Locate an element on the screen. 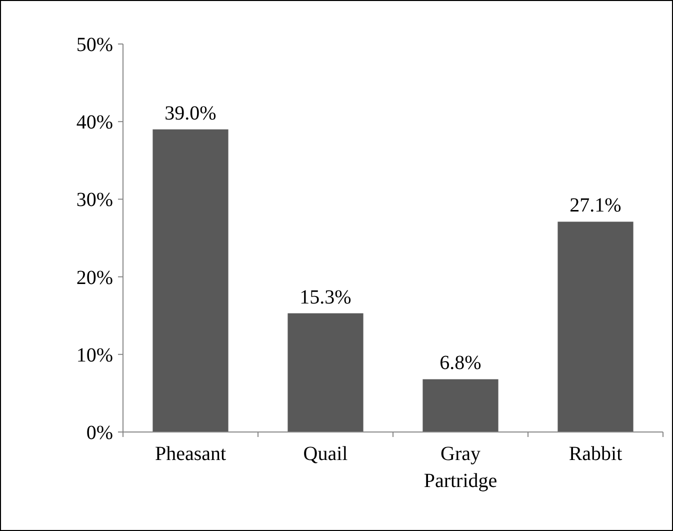  y-tick-label: 0% is located at coordinates (99, 433).